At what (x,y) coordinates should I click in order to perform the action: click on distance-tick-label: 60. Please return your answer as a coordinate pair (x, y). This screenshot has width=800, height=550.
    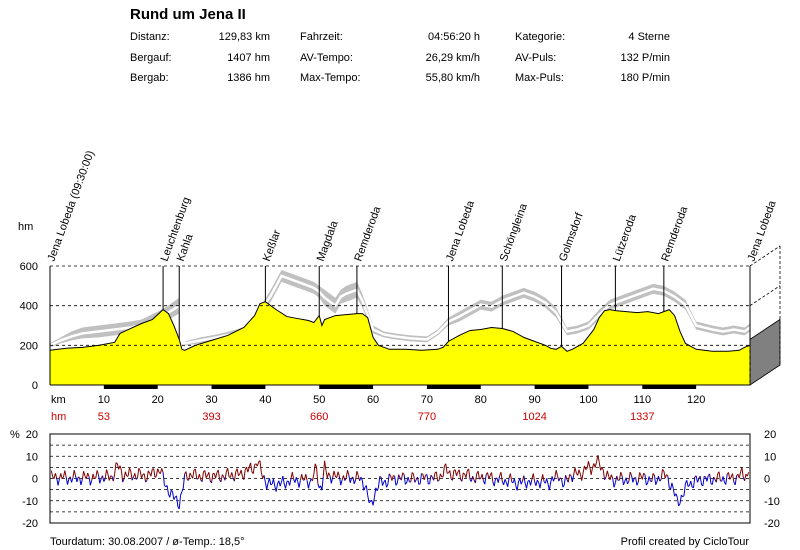
    Looking at the image, I should click on (373, 400).